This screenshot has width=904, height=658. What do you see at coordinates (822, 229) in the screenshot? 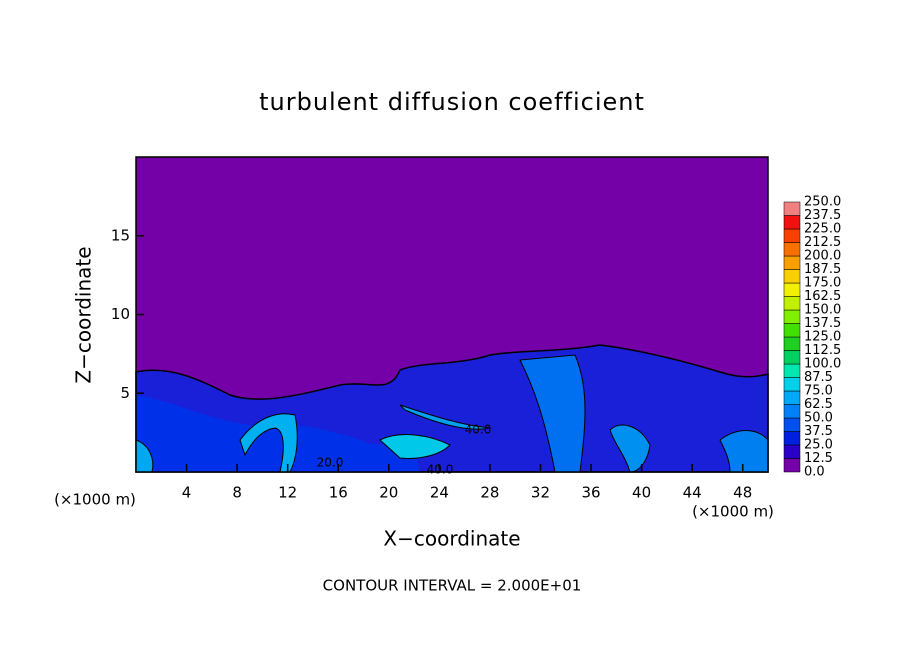
I see `colorbar-label: 225.0` at bounding box center [822, 229].